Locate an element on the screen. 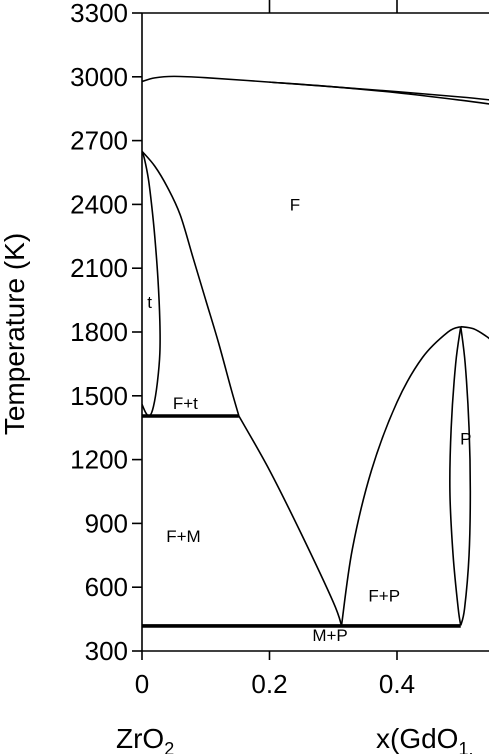 This screenshot has height=754, width=489. x-label-left-main: ZrO is located at coordinates (140, 738).